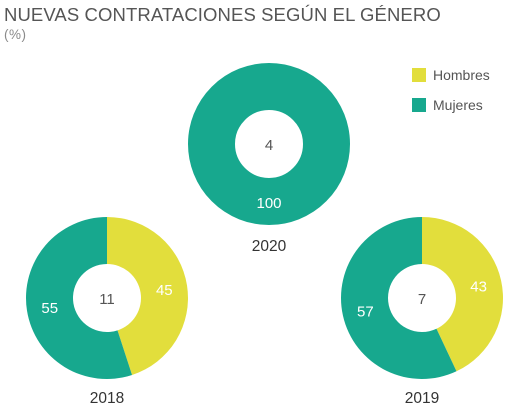 The image size is (526, 413). I want to click on slice-label-mujeres-2020: 100, so click(268, 203).